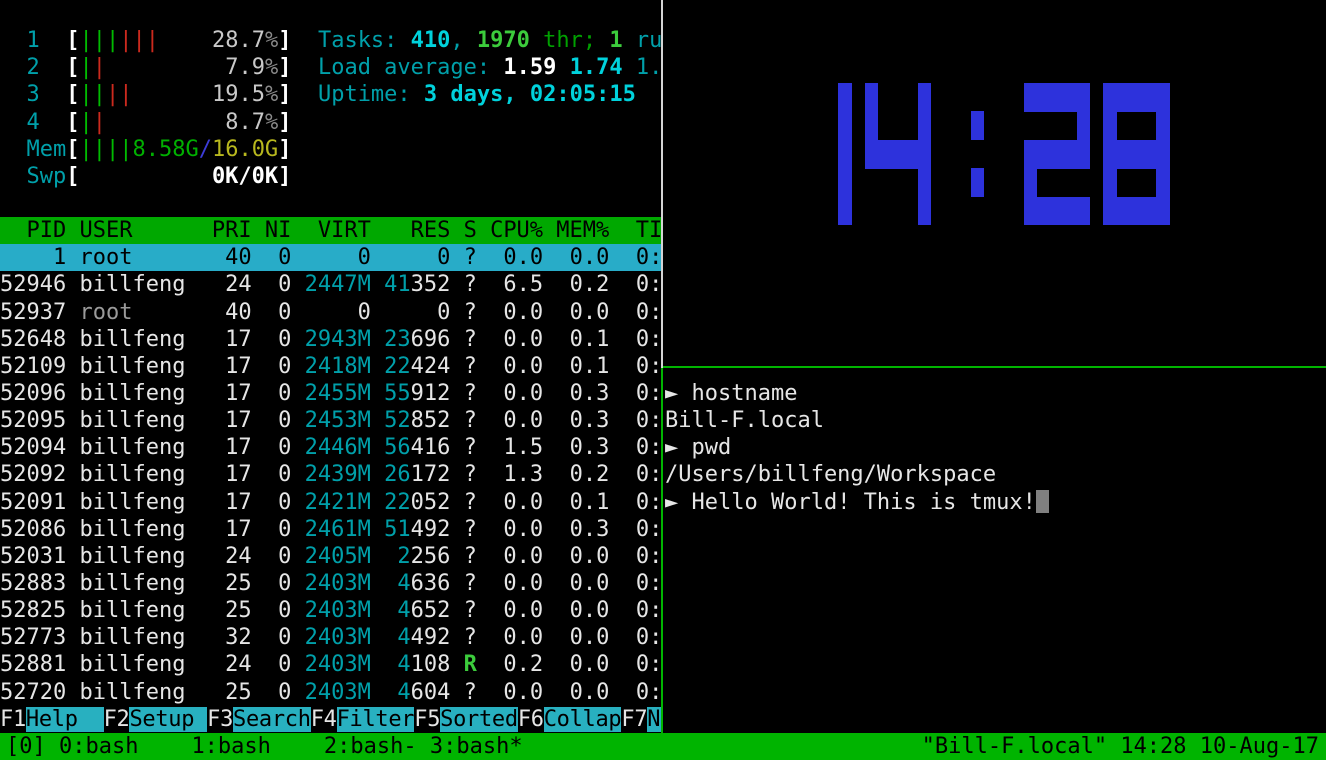 The height and width of the screenshot is (760, 1326). I want to click on window-item: 1:bash, so click(257, 746).